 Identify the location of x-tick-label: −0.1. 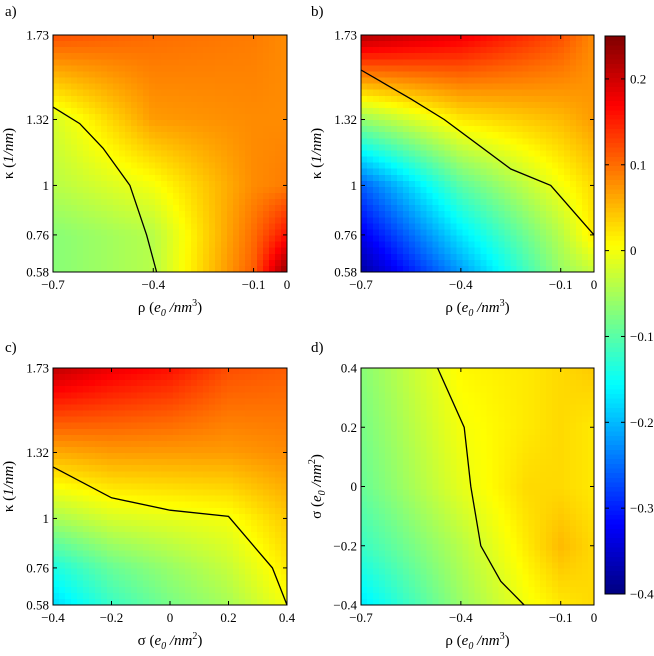
(254, 284).